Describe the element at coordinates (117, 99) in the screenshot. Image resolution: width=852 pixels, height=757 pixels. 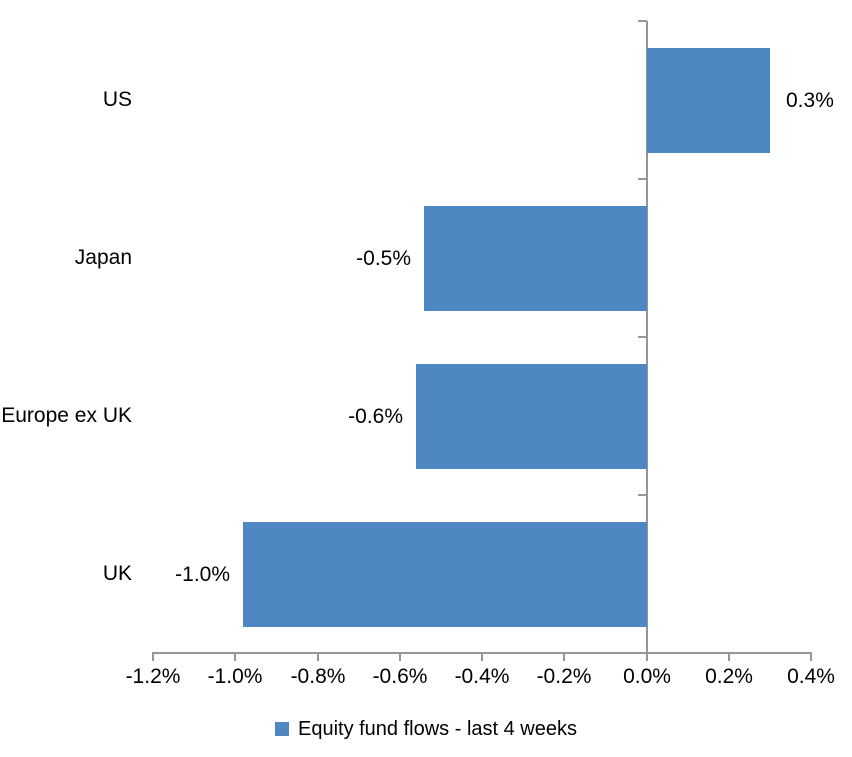
I see `category-label-us: US` at that location.